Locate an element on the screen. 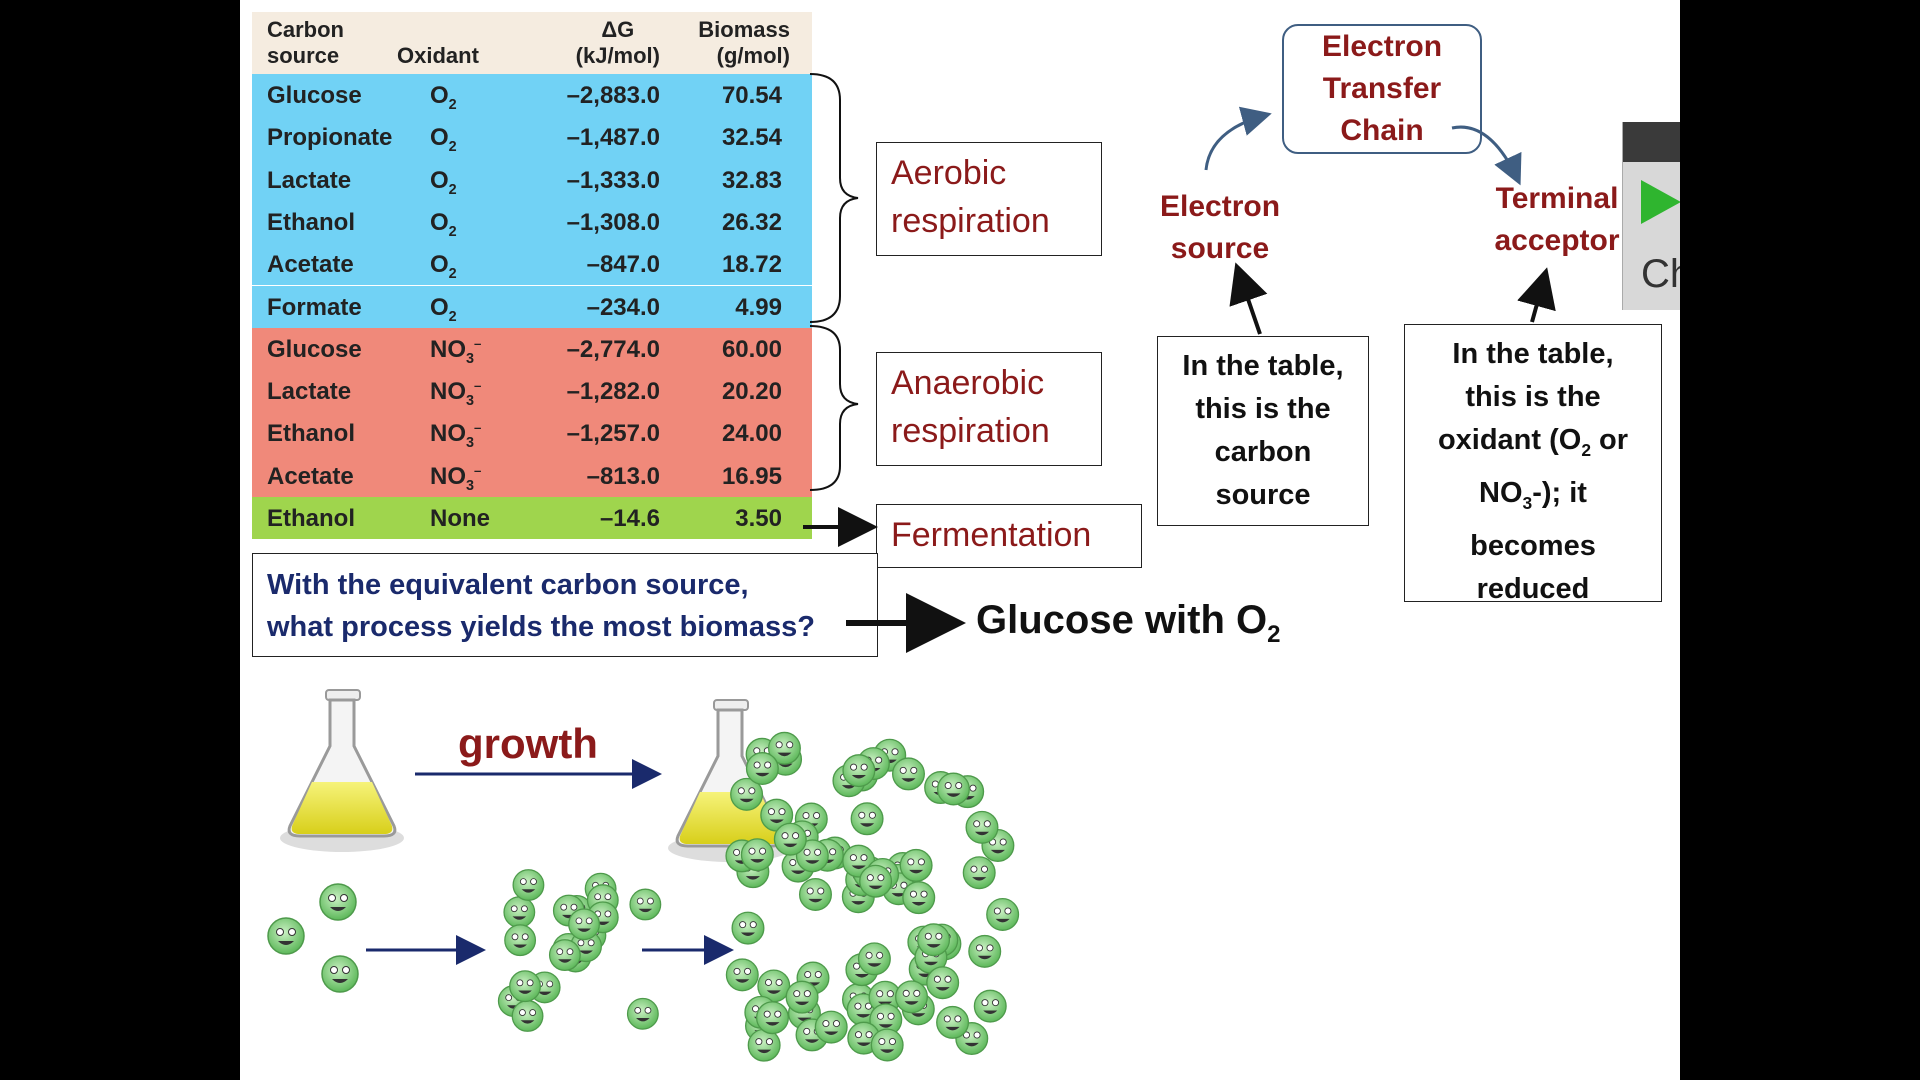 Image resolution: width=1920 pixels, height=1080 pixels. delta-g-cell: –234.0 is located at coordinates (623, 307).